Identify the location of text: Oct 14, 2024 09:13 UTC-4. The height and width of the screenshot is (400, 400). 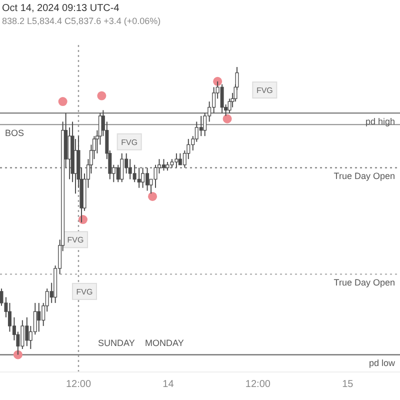
(61, 8).